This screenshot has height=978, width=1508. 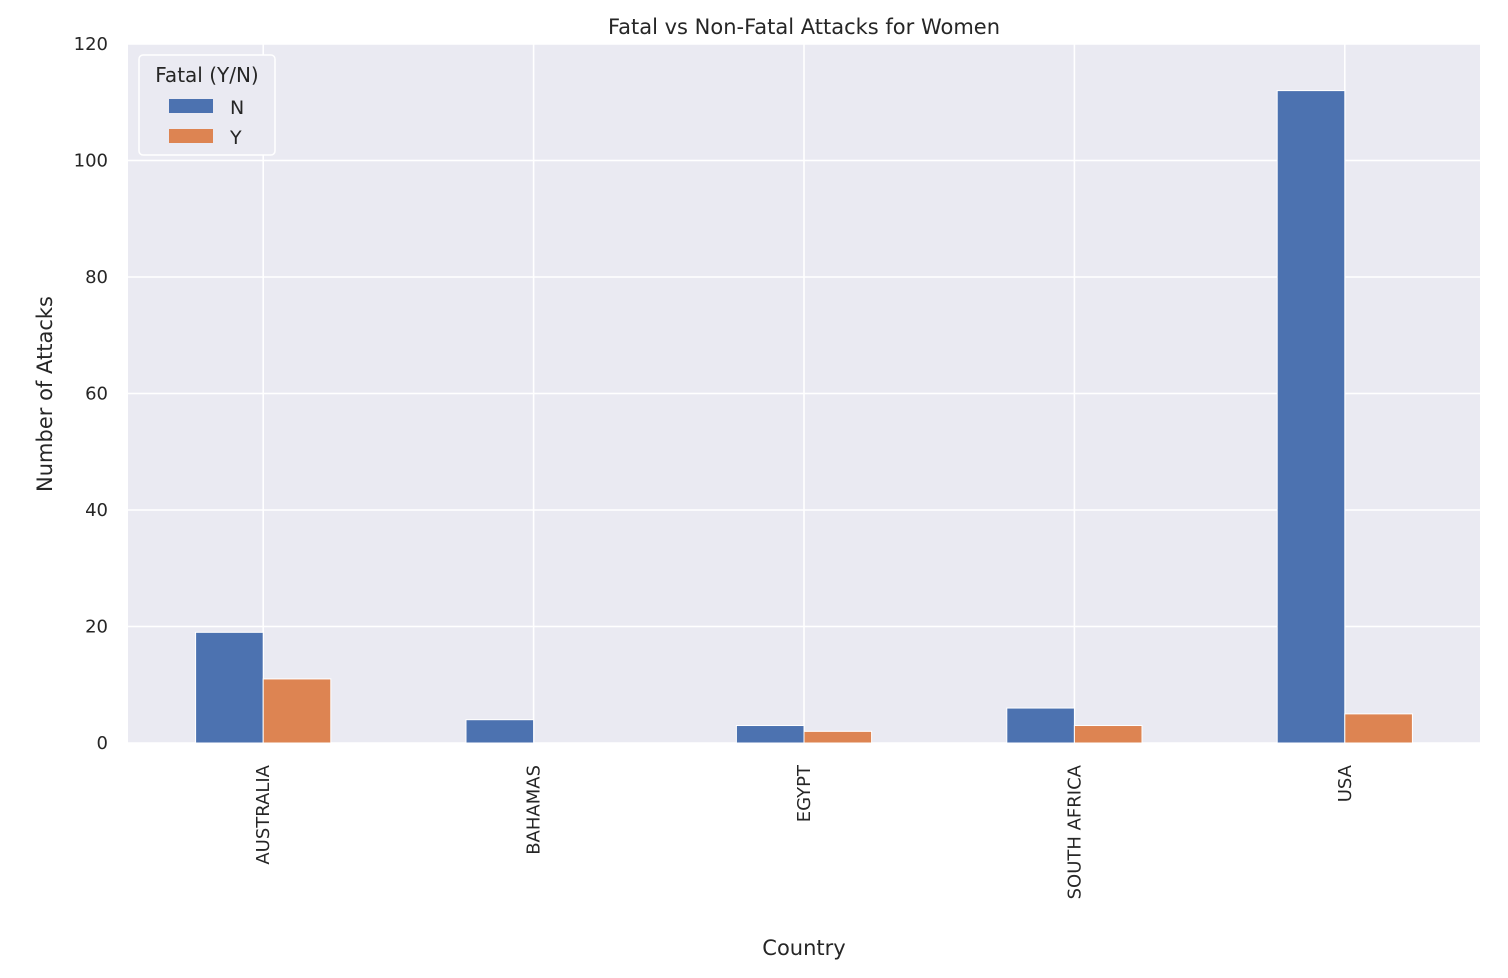 What do you see at coordinates (804, 793) in the screenshot?
I see `x-tick-label: EGYPT` at bounding box center [804, 793].